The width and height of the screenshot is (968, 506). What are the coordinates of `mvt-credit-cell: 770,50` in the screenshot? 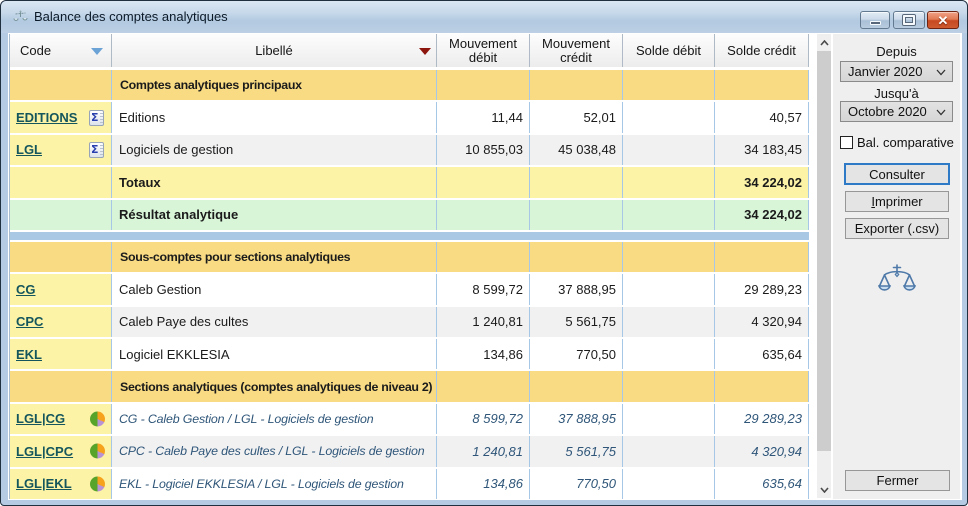 It's located at (576, 354).